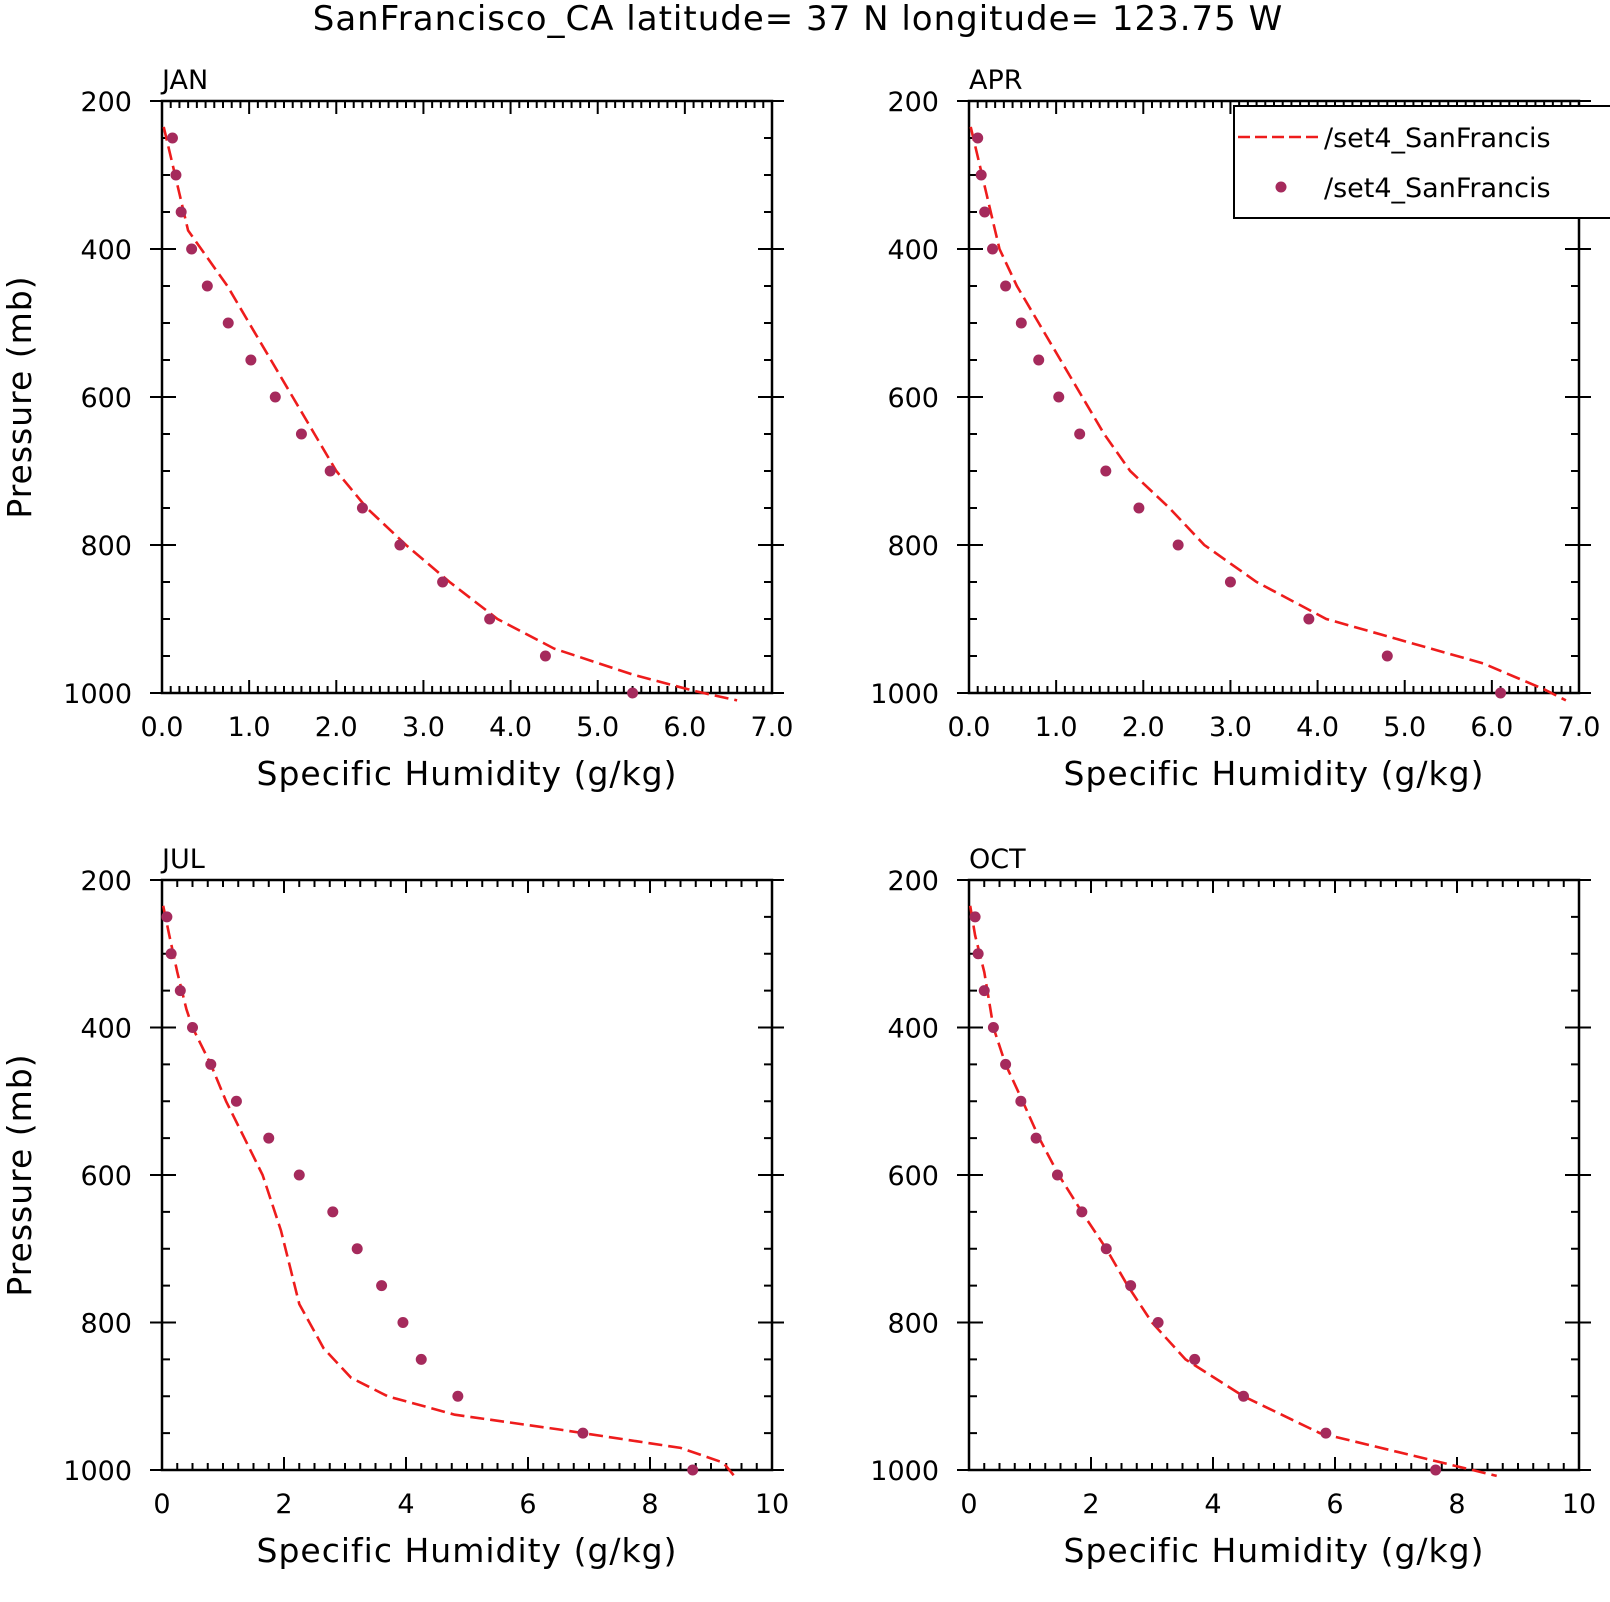  What do you see at coordinates (997, 859) in the screenshot?
I see `panel-label: OCT` at bounding box center [997, 859].